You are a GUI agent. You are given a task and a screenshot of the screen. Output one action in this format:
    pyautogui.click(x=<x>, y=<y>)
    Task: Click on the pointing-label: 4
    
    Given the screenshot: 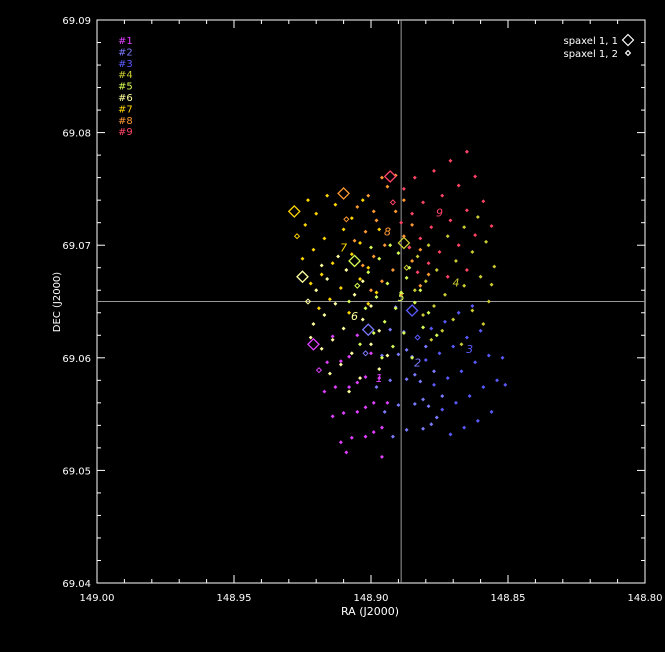 What is the action you would take?
    pyautogui.click(x=455, y=282)
    